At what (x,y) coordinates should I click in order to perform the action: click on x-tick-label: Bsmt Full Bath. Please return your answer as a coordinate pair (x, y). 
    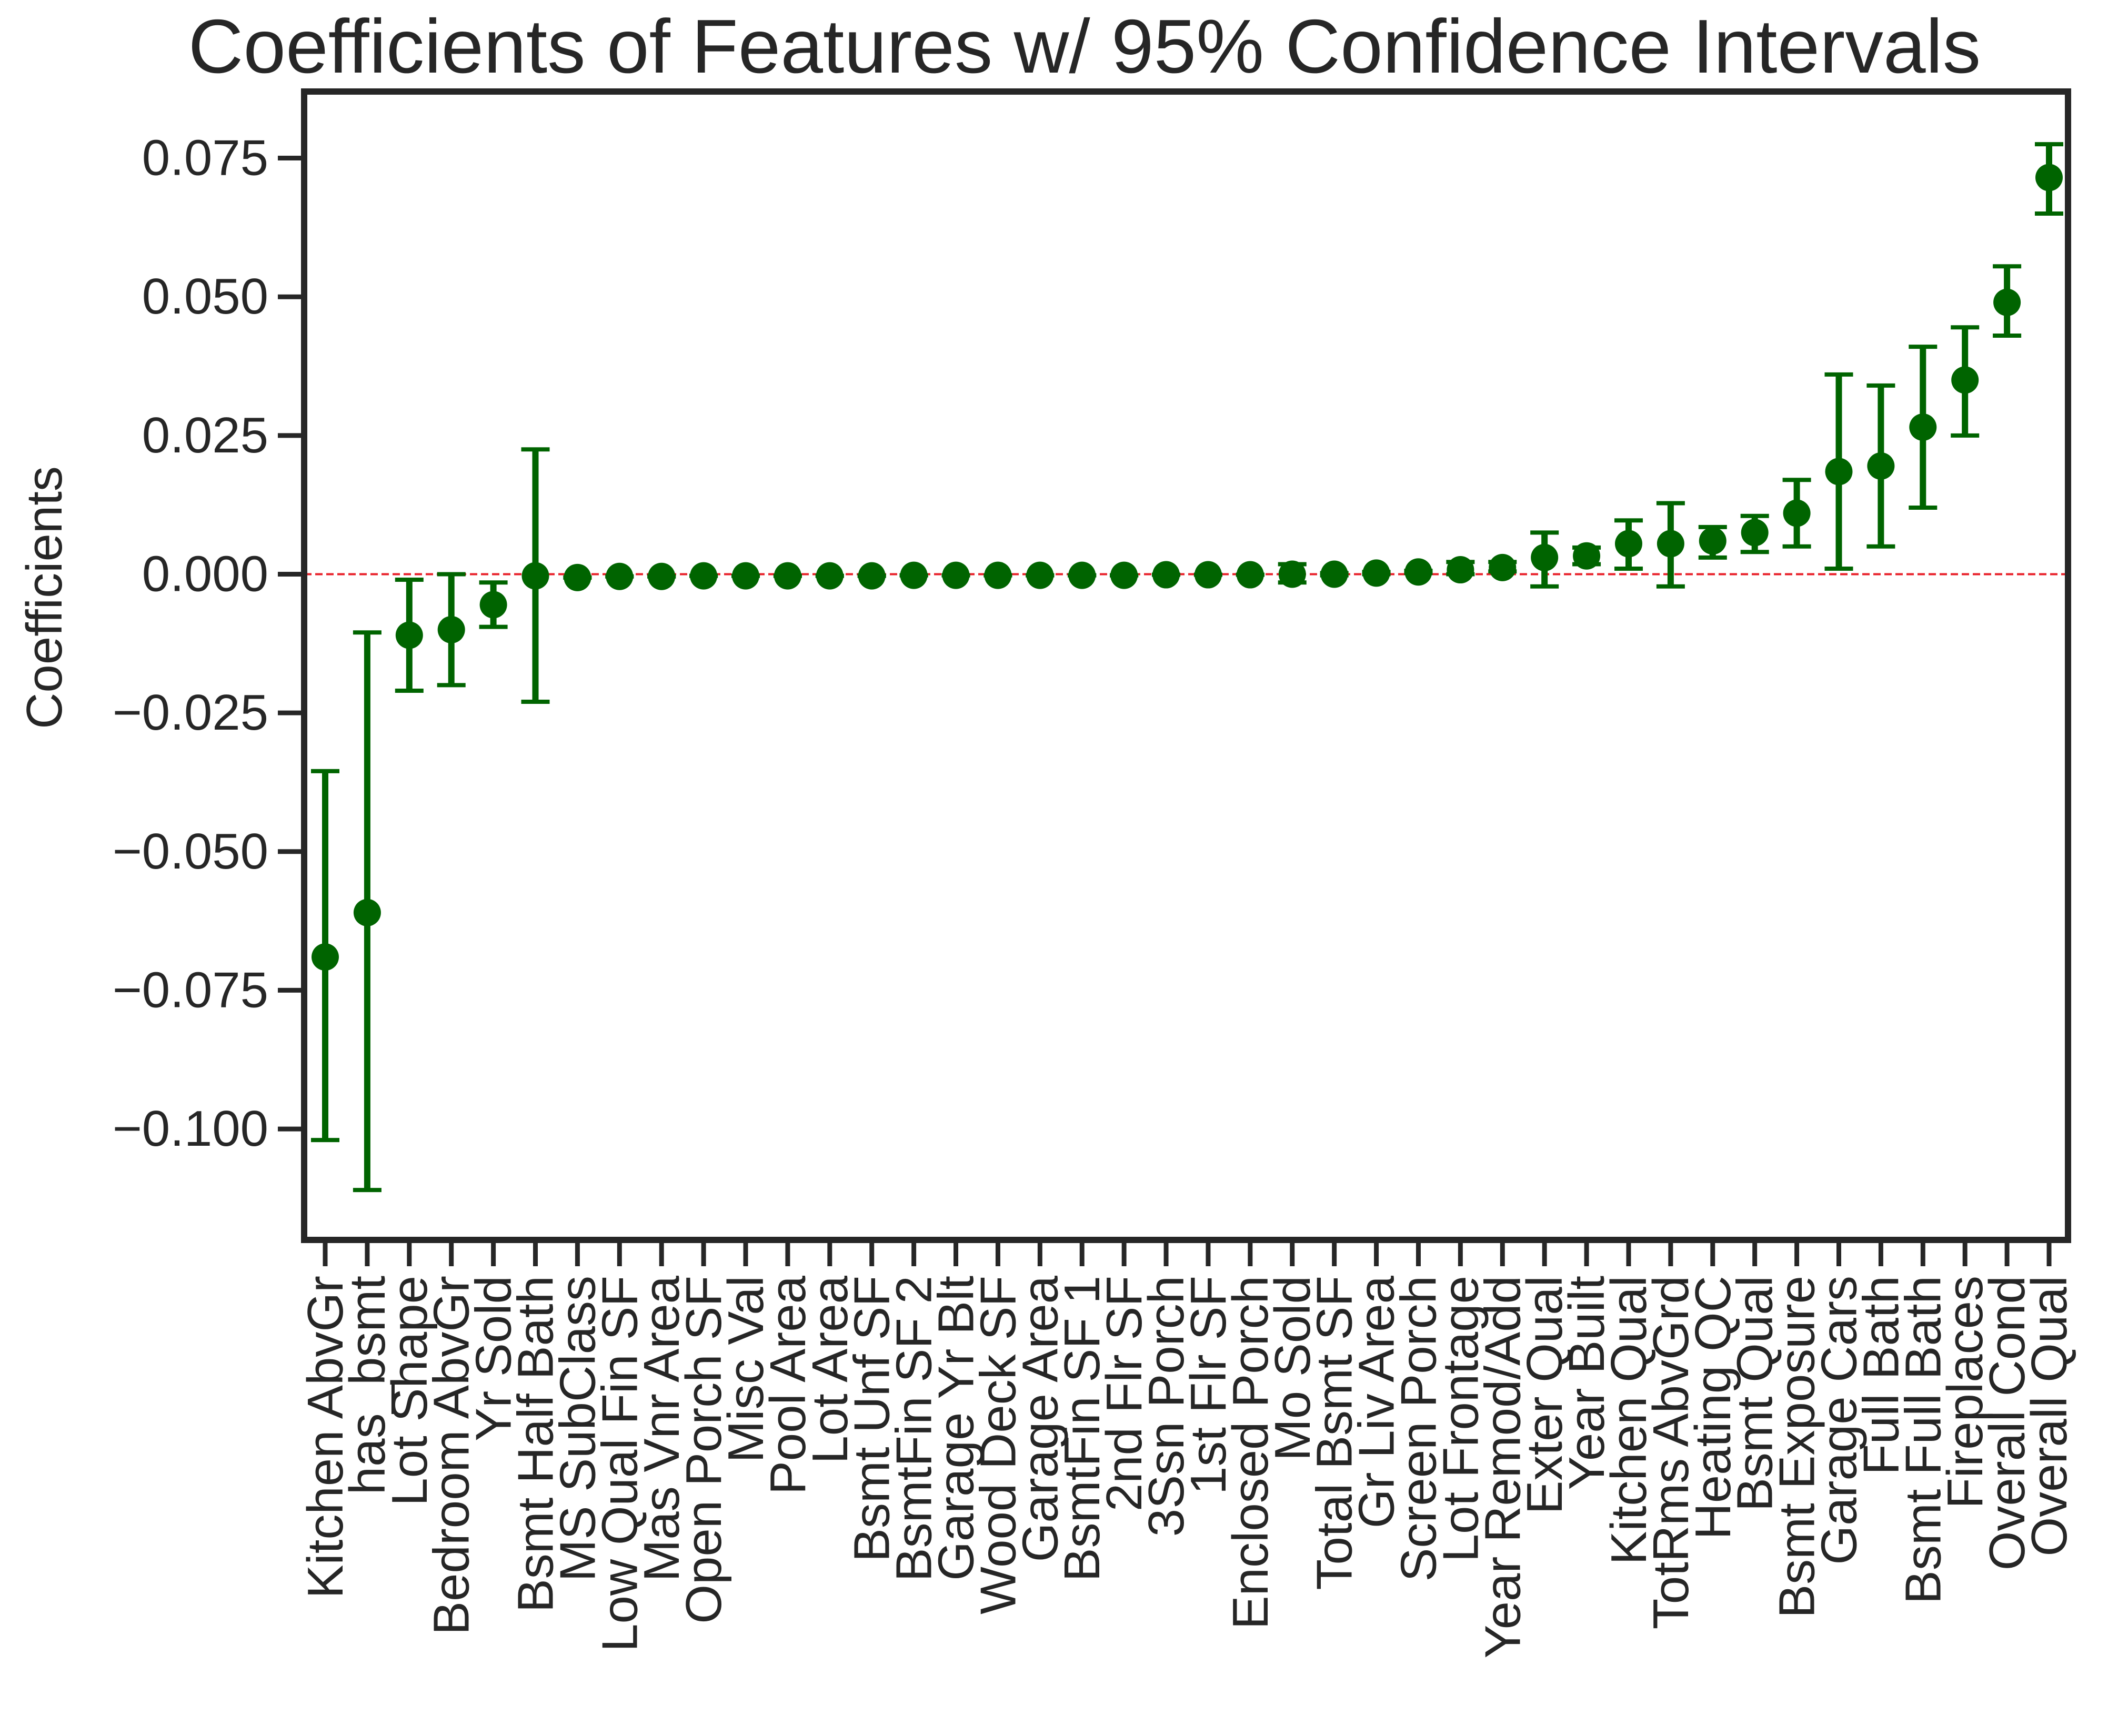
    Looking at the image, I should click on (1923, 1440).